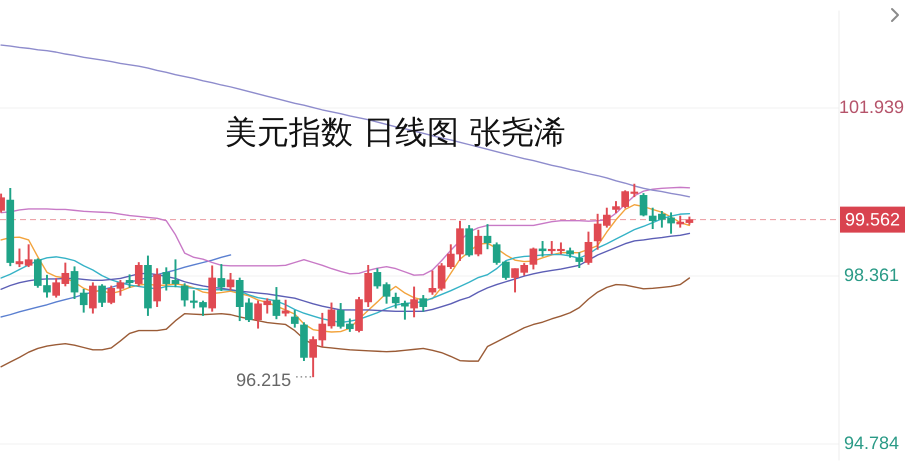 The width and height of the screenshot is (906, 471). I want to click on text: 美元指数 日线图 张尧浠, so click(395, 132).